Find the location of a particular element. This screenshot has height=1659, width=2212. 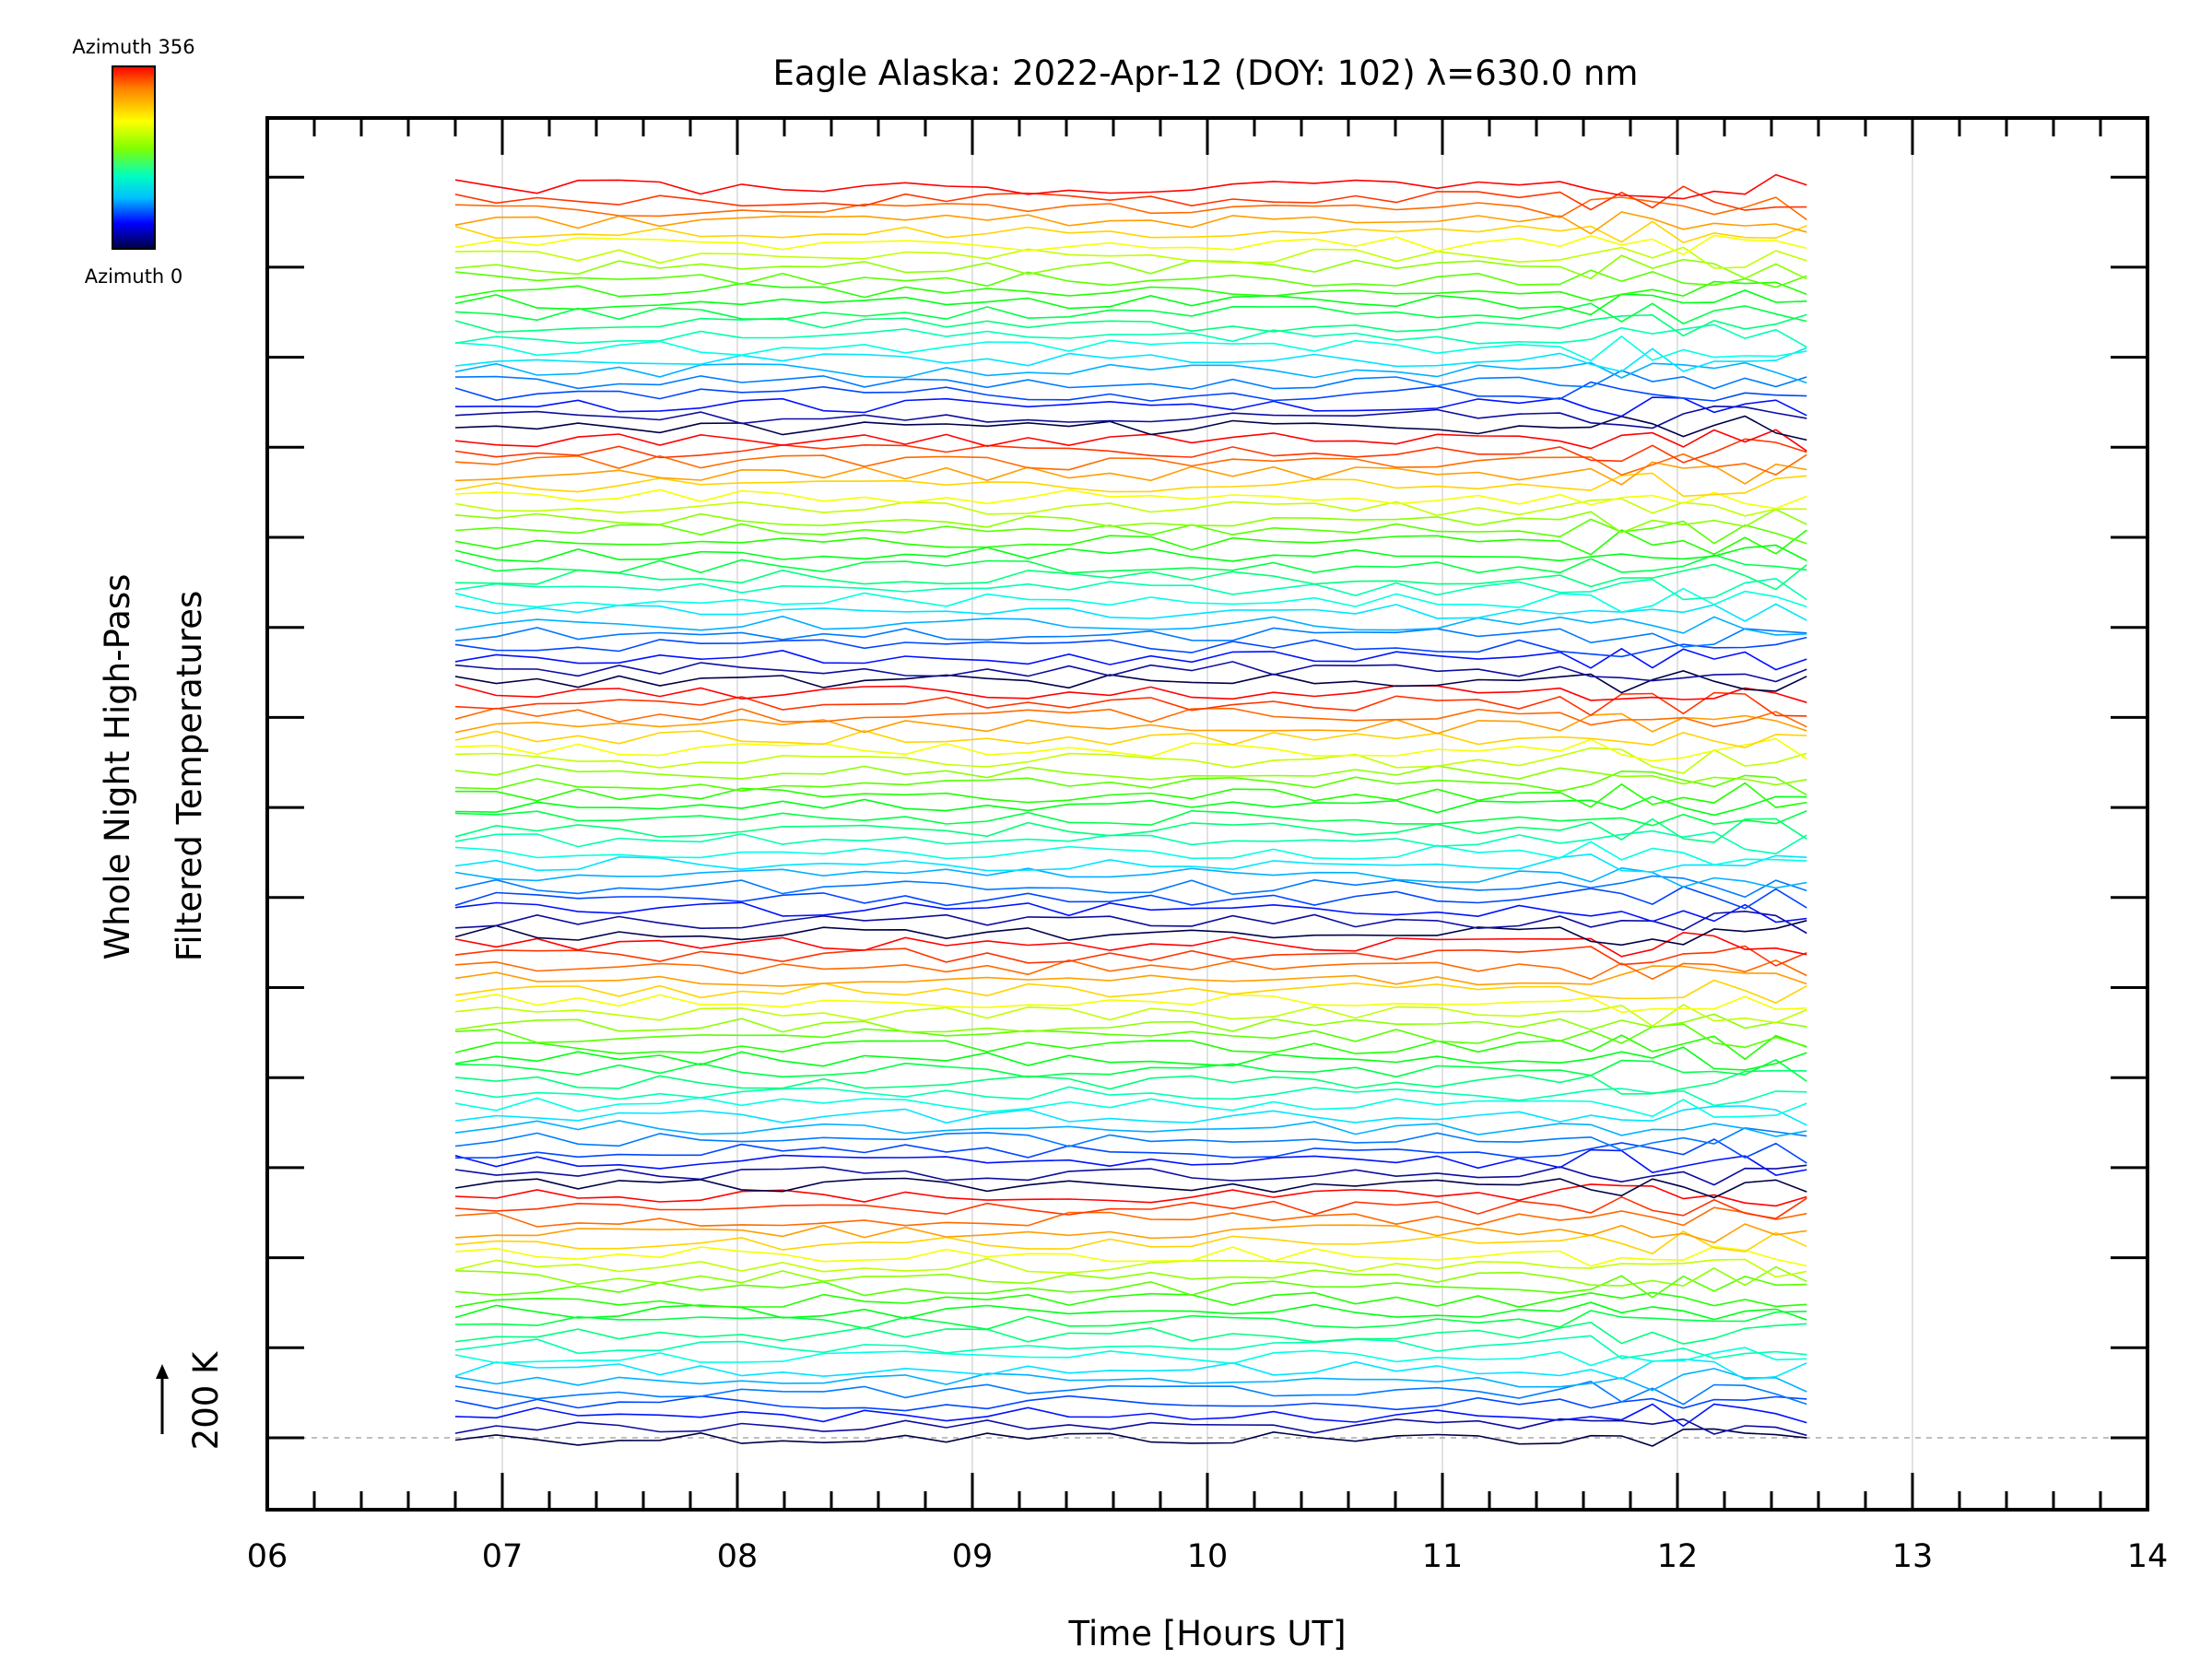

x-tick-label: 08 is located at coordinates (738, 1556).